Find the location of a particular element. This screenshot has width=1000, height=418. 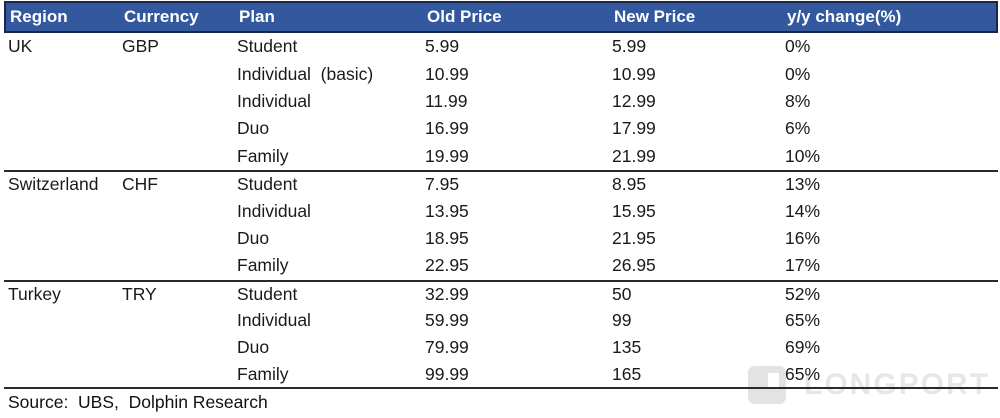

cell-new-price: 165 is located at coordinates (627, 373).